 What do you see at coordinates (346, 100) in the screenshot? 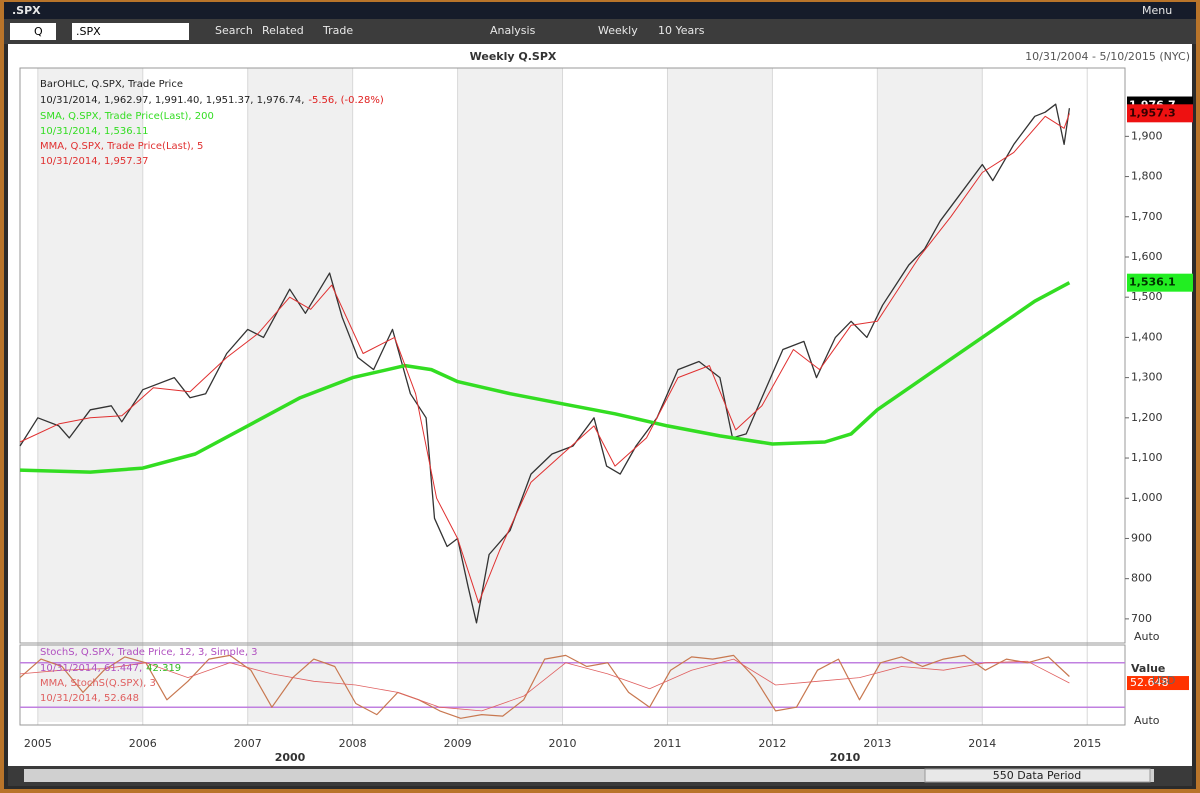
I see `legend-change: -5.56, (-0.28%)` at bounding box center [346, 100].